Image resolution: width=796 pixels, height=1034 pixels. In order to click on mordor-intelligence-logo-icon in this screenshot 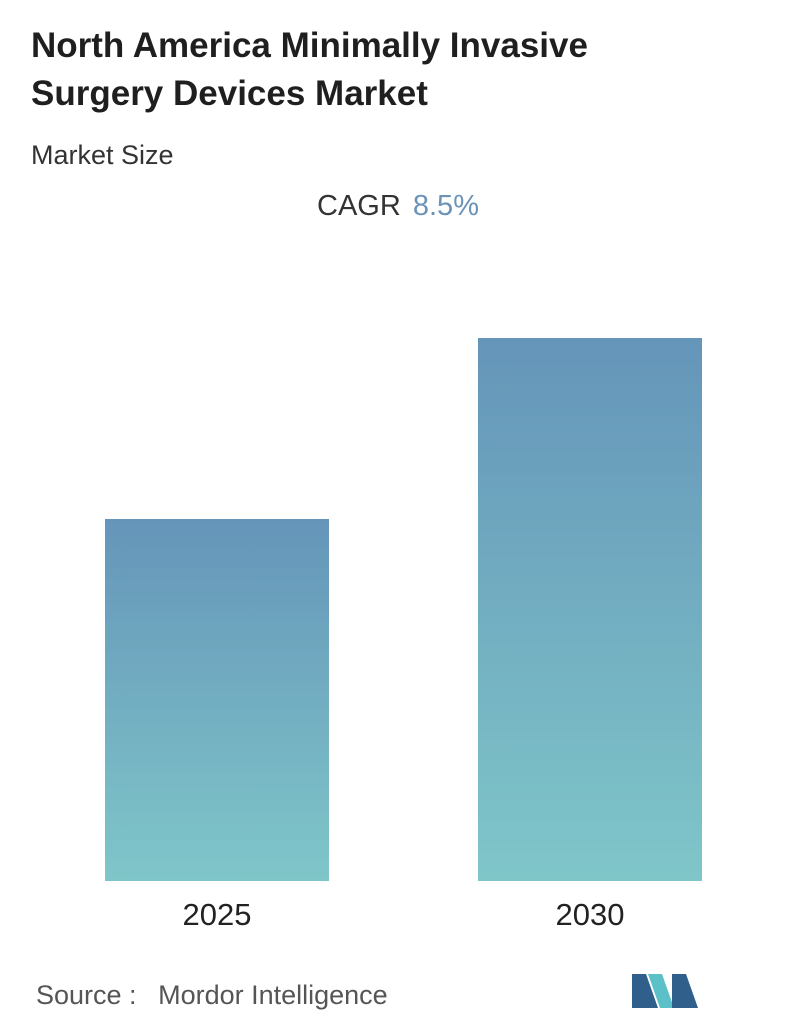, I will do `click(665, 991)`.